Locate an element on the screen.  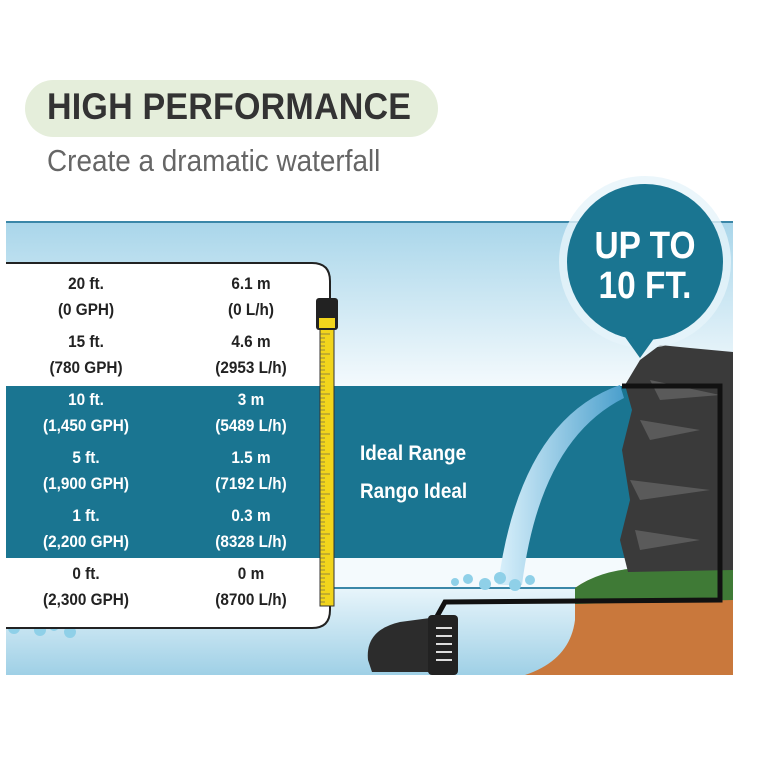
height-ft: 0 ft. is located at coordinates (86, 573).